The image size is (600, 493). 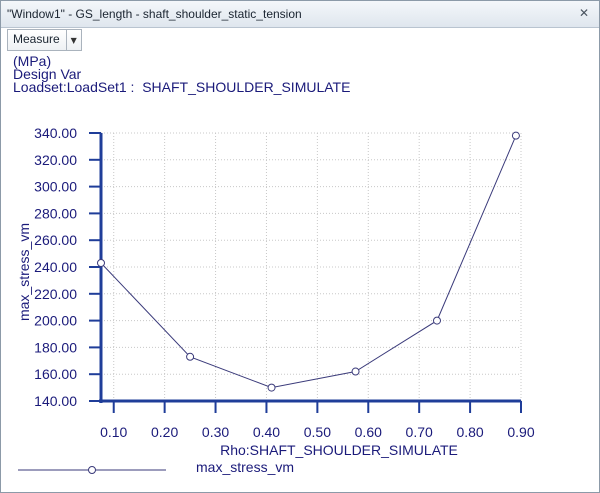 I want to click on x-tick-label: 0.70, so click(x=419, y=432).